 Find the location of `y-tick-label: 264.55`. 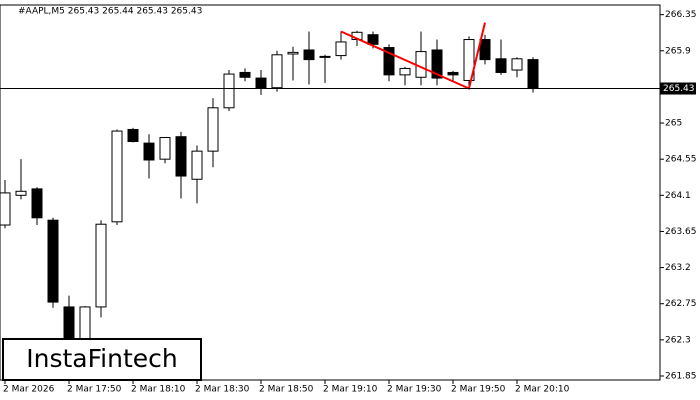

y-tick-label: 264.55 is located at coordinates (681, 160).